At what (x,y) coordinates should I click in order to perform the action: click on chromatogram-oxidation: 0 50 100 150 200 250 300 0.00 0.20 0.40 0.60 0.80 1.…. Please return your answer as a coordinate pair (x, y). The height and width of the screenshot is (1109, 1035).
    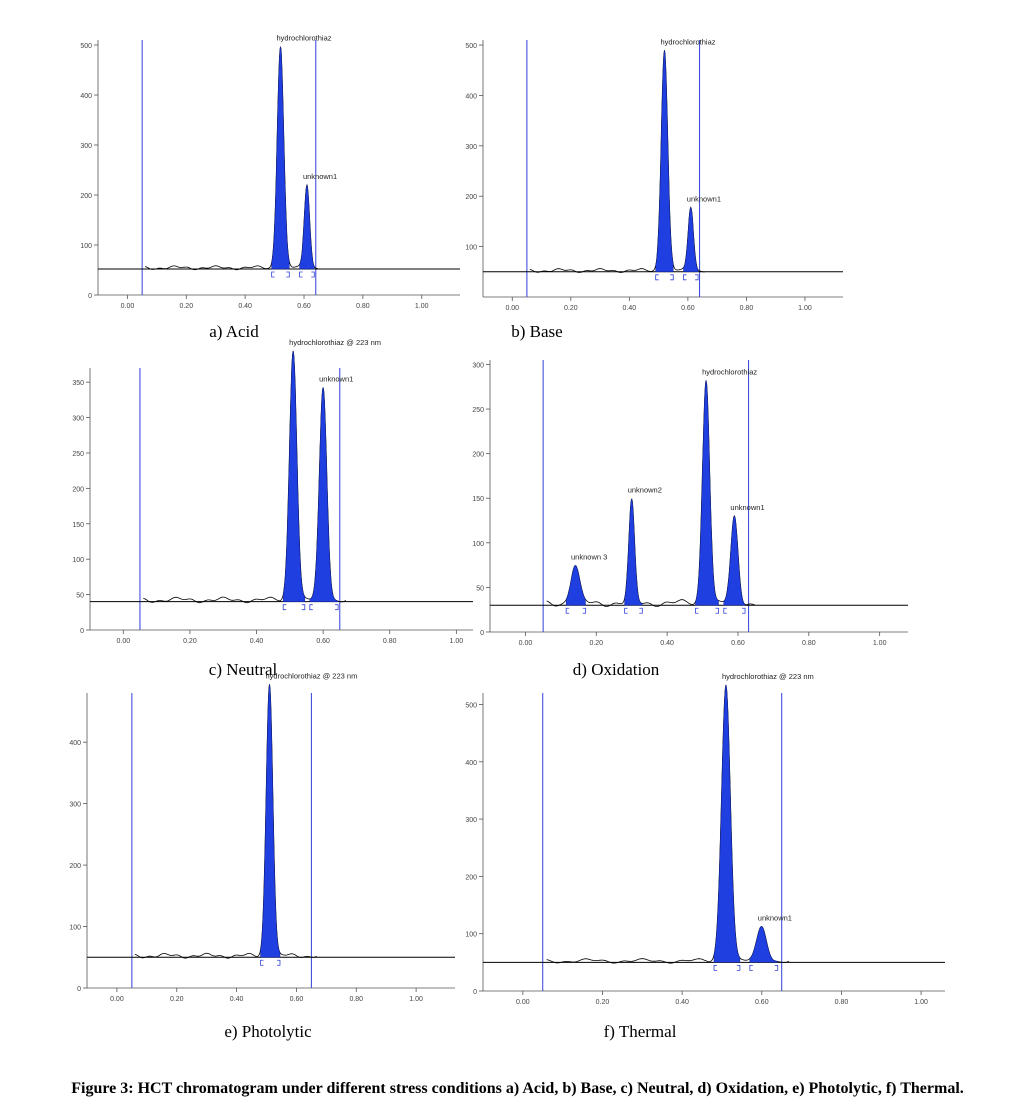
    Looking at the image, I should click on (690, 503).